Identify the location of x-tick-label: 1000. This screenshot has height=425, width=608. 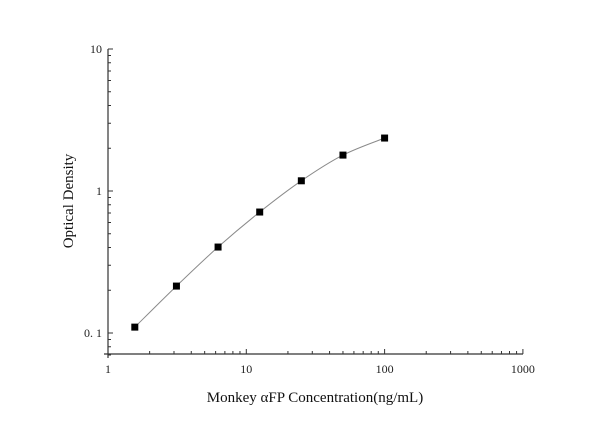
(523, 369).